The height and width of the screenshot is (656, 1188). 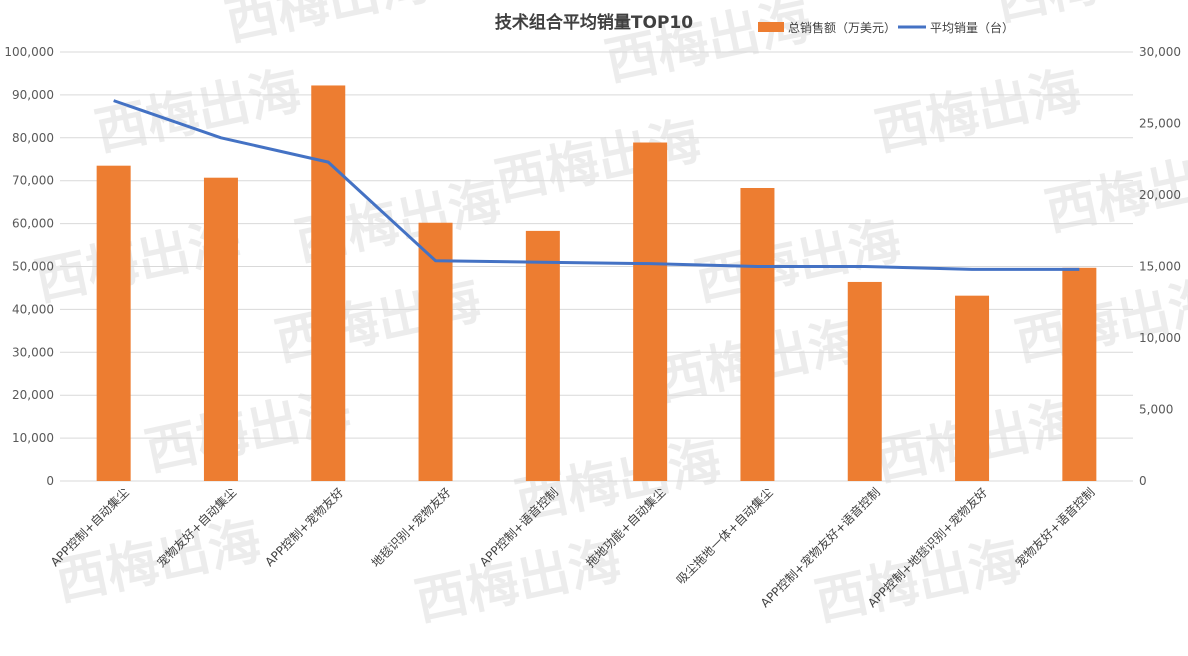 What do you see at coordinates (33, 395) in the screenshot?
I see `left-tick-label: 20,000` at bounding box center [33, 395].